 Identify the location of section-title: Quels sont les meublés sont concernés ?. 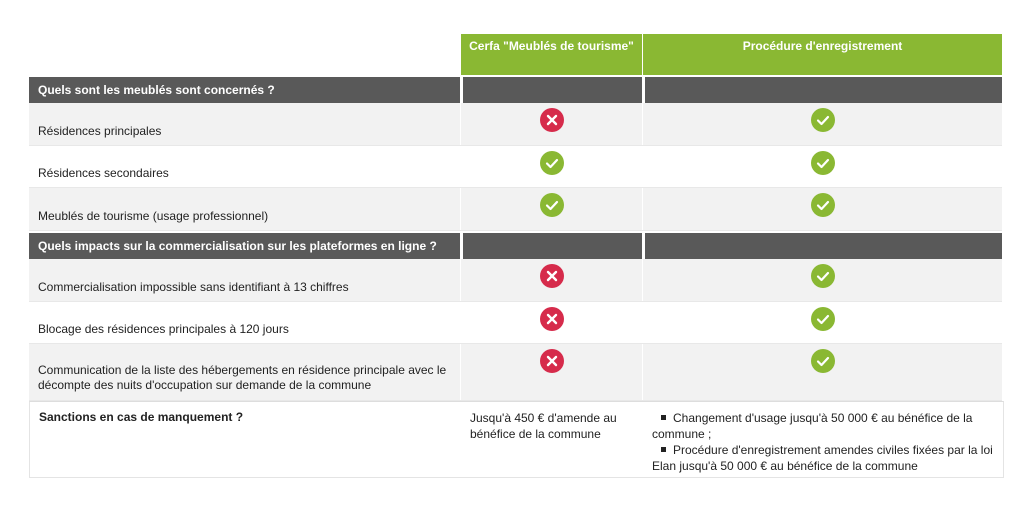
(244, 90).